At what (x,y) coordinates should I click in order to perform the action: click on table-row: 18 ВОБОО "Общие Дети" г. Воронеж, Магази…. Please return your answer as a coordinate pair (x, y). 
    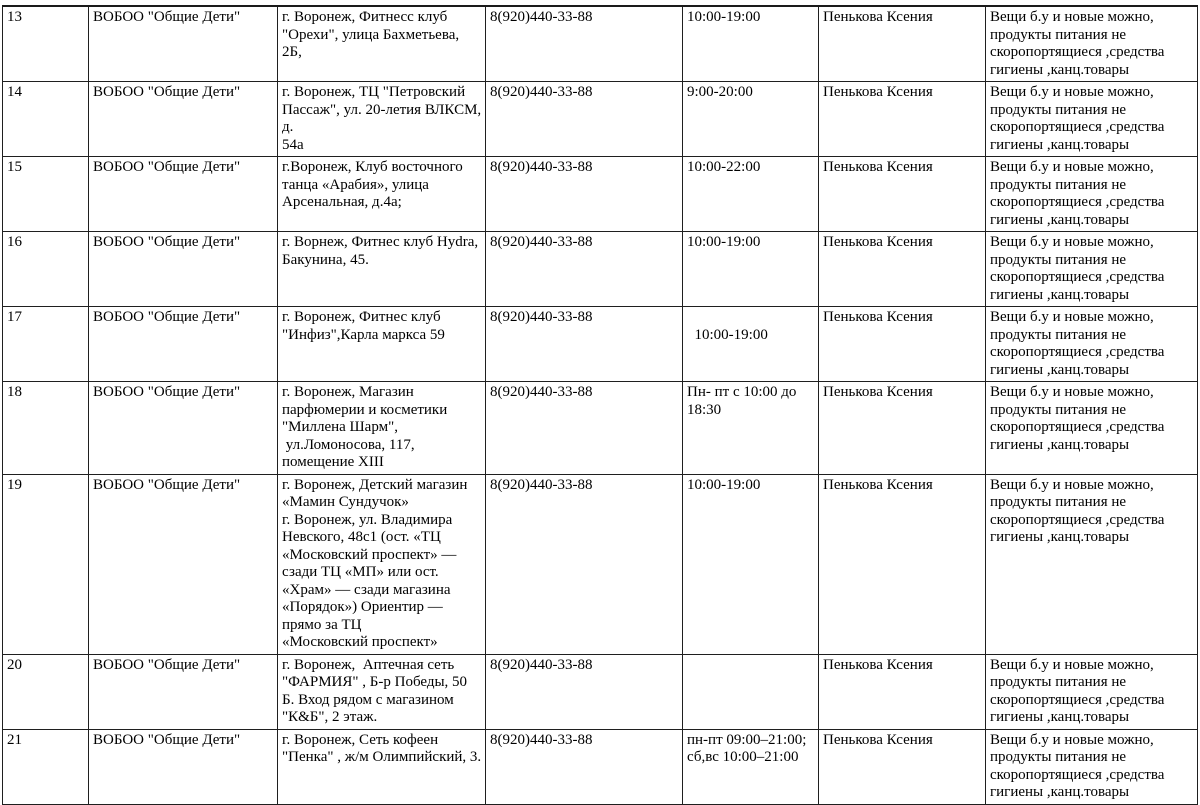
    Looking at the image, I should click on (600, 428).